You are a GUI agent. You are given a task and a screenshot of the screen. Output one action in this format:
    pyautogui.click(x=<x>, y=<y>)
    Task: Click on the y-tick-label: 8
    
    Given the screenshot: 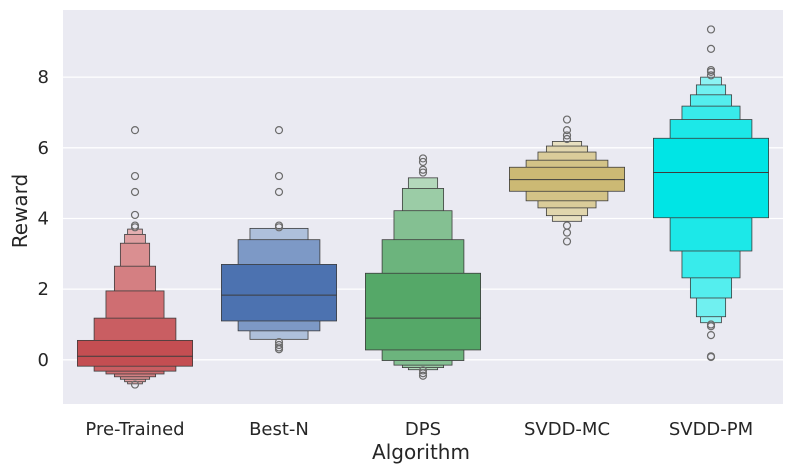 What is the action you would take?
    pyautogui.click(x=43, y=77)
    